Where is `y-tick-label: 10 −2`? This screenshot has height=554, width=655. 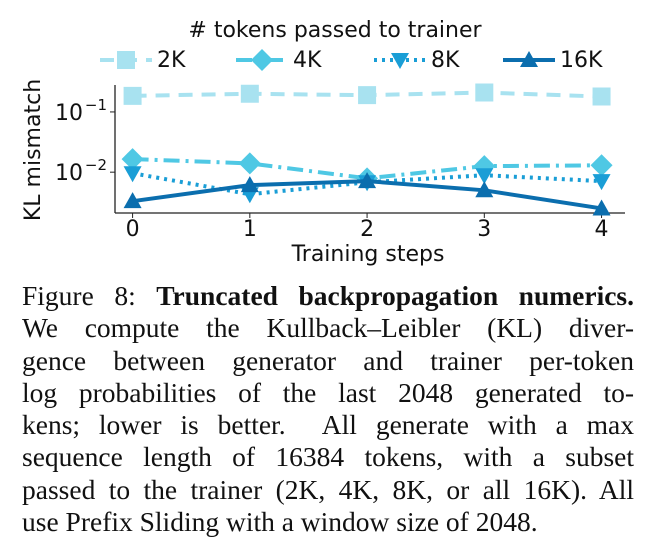 y-tick-label: 10 −2 is located at coordinates (81, 171).